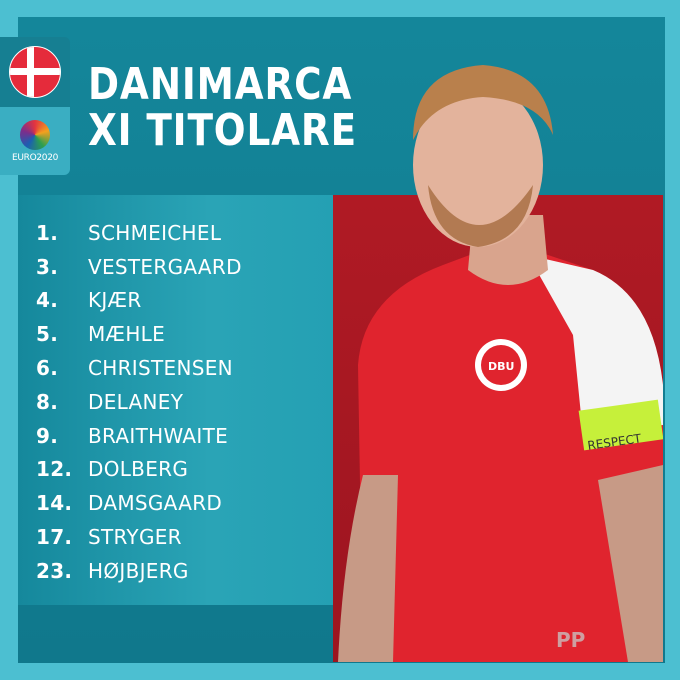 This screenshot has height=680, width=680. I want to click on list-item: 3. VESTERGAARD, so click(139, 266).